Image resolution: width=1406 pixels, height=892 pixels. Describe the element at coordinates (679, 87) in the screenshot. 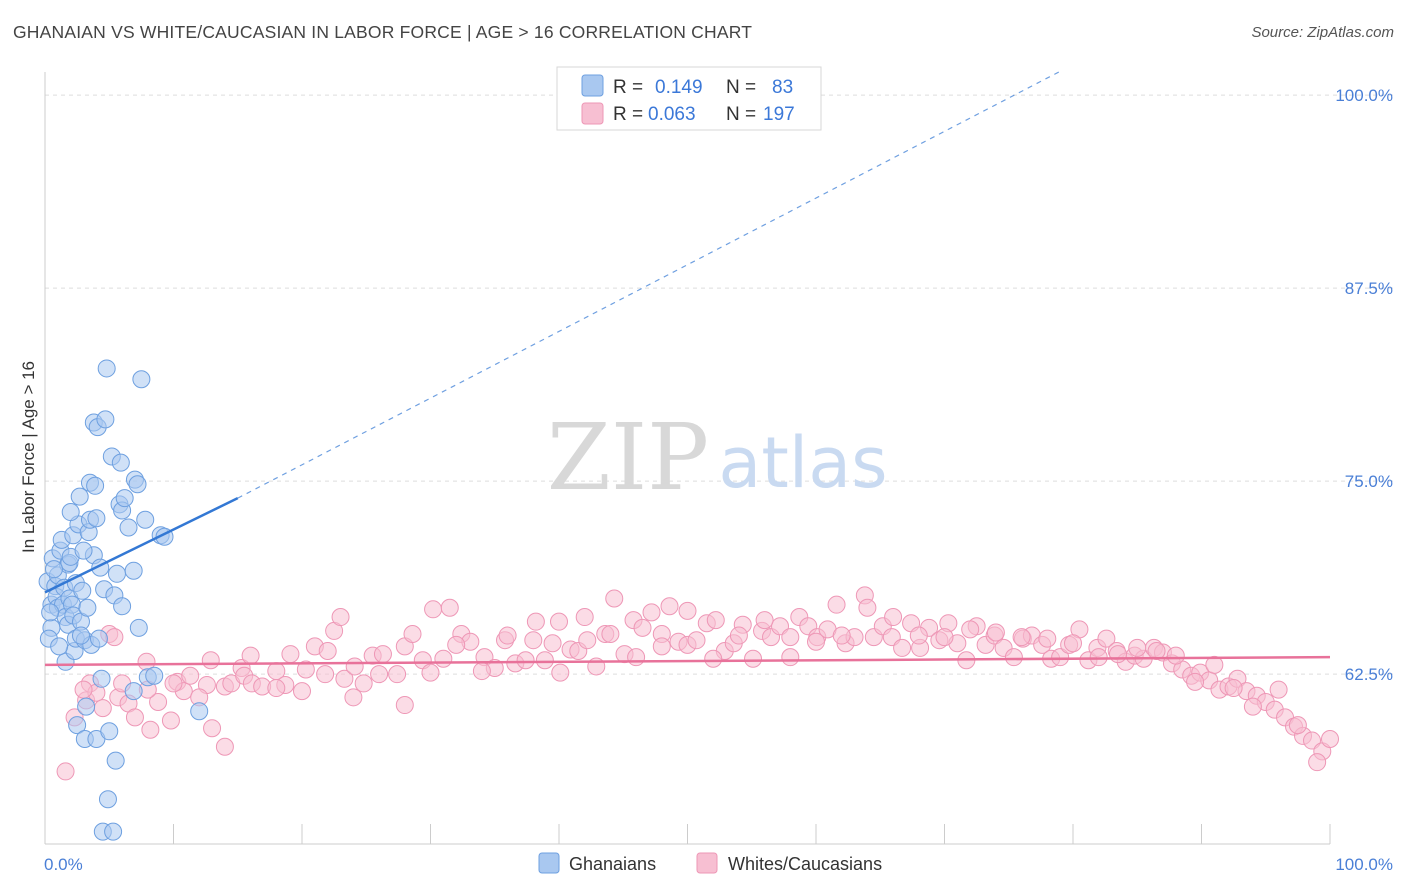

I see `legend-r-value-ghanaians: 0.149` at that location.